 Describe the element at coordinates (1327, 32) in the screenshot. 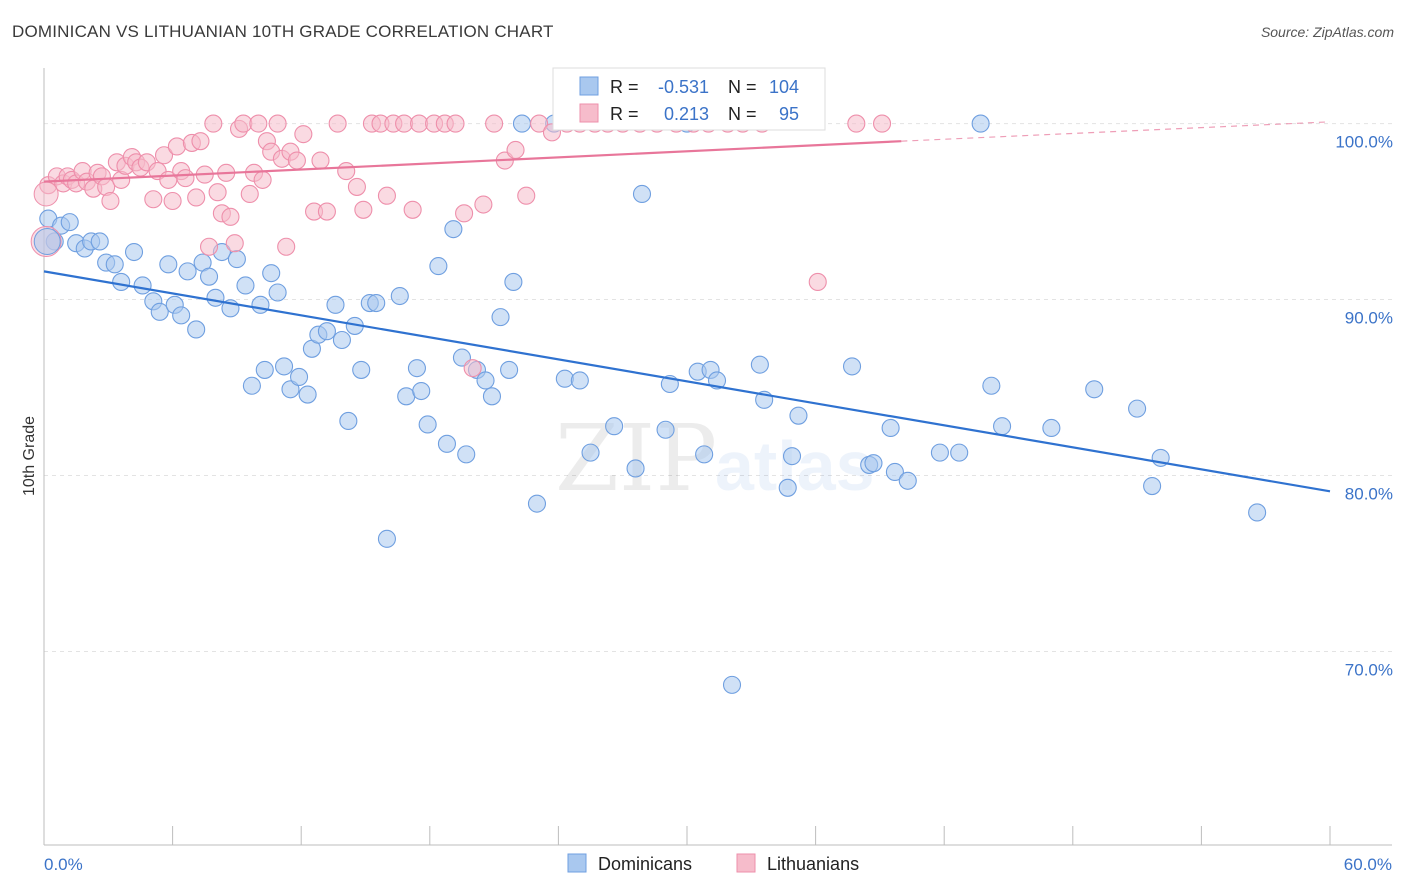

I see `source-credit: Source: ZipAtlas.com` at that location.